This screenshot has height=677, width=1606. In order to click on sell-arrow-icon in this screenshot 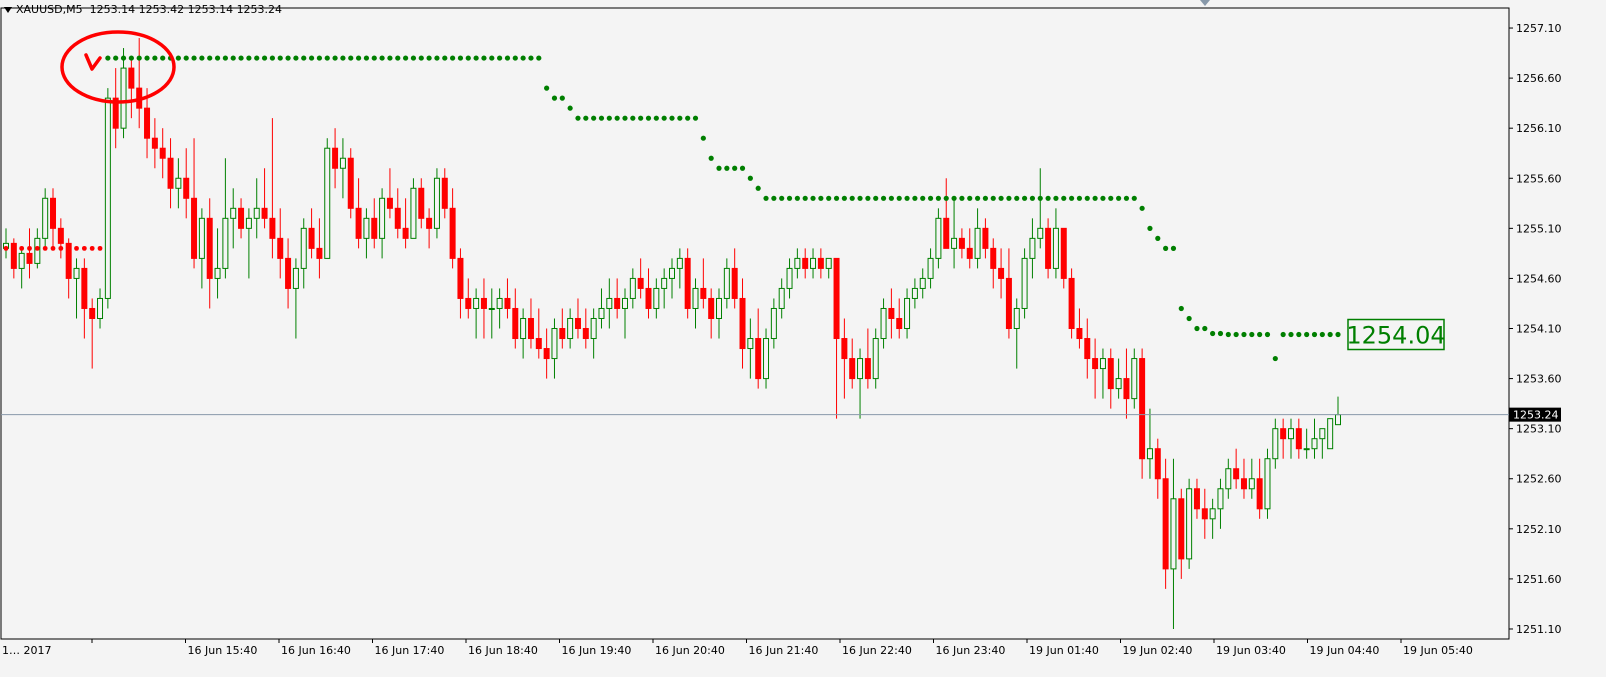, I will do `click(93, 62)`.